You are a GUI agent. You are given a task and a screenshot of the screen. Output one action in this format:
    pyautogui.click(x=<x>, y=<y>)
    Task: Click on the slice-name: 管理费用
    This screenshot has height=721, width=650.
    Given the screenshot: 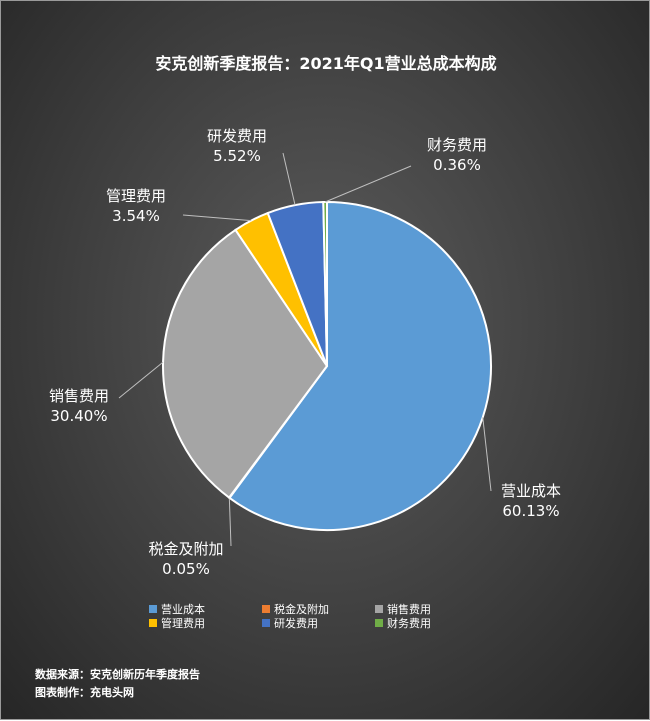 What is the action you would take?
    pyautogui.click(x=135, y=196)
    